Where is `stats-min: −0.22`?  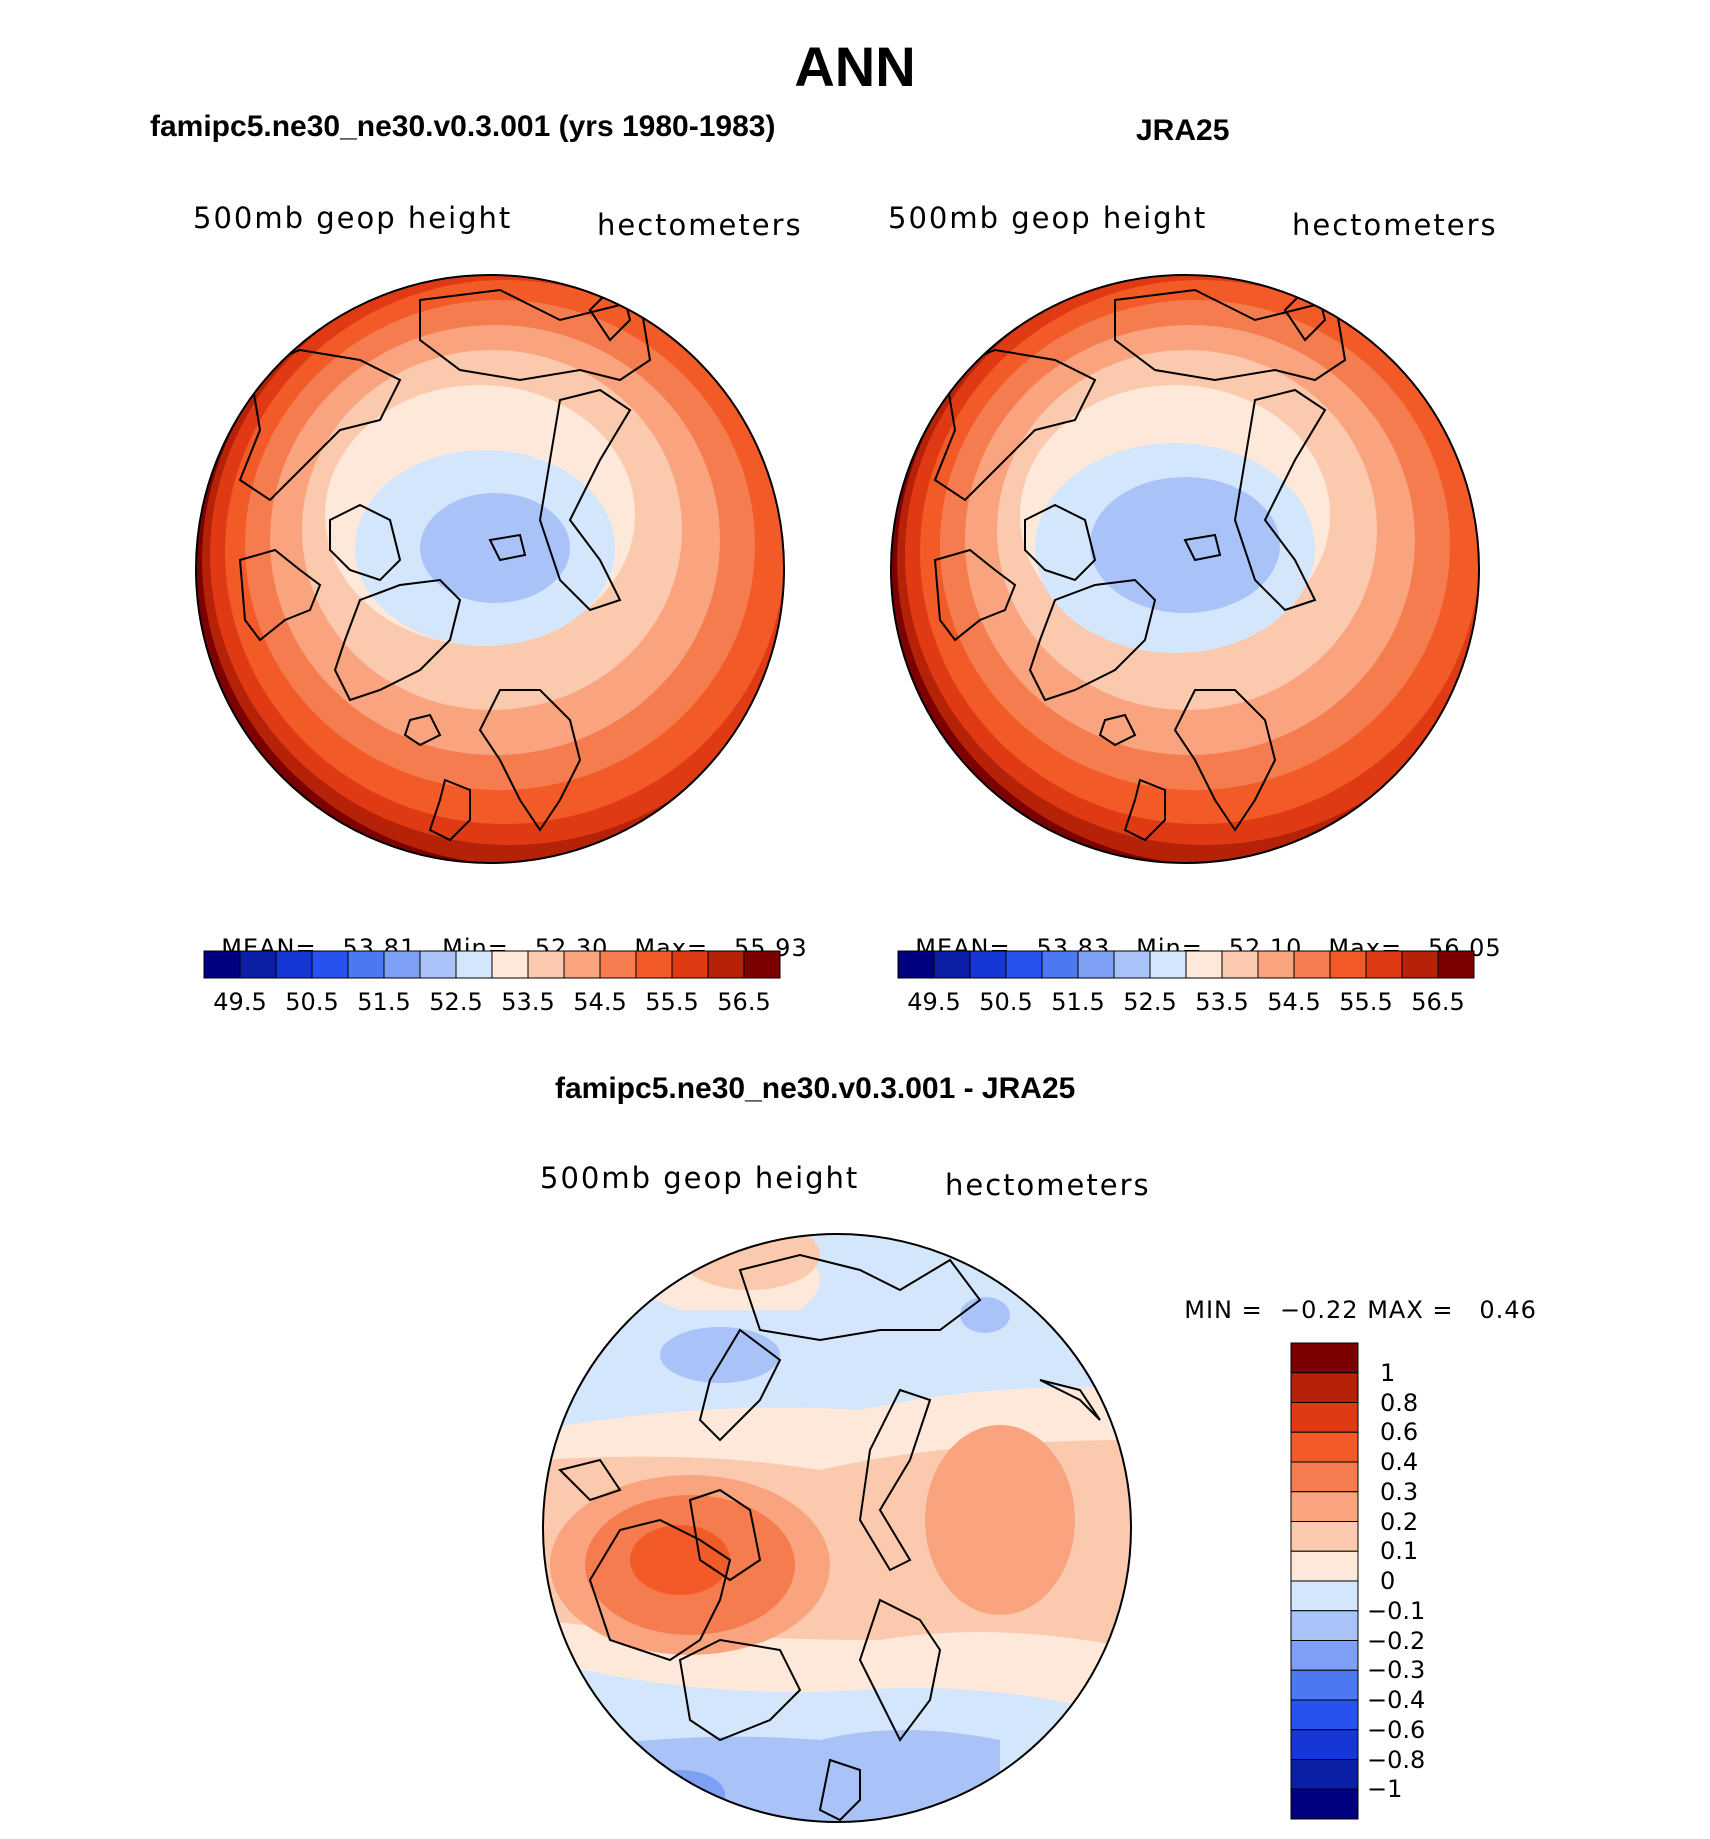
stats-min: −0.22 is located at coordinates (1319, 1310).